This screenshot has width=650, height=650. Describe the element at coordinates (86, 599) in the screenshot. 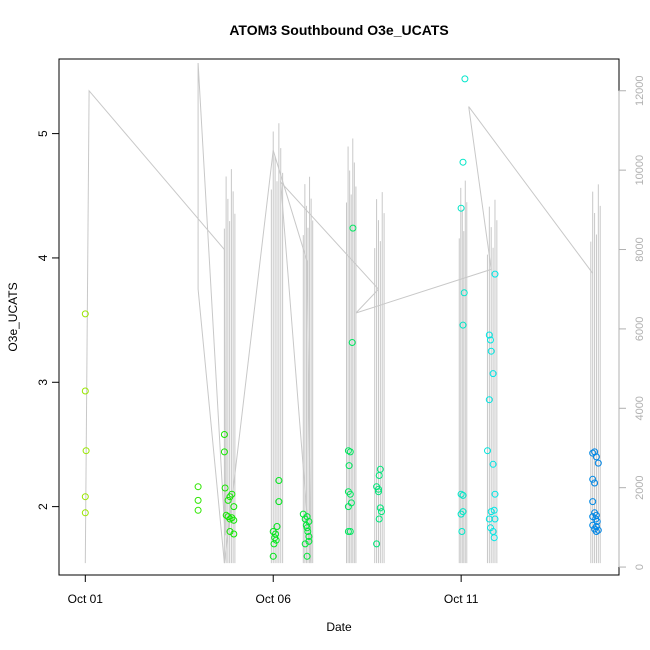

I see `x-tick-label: Oct 01` at that location.